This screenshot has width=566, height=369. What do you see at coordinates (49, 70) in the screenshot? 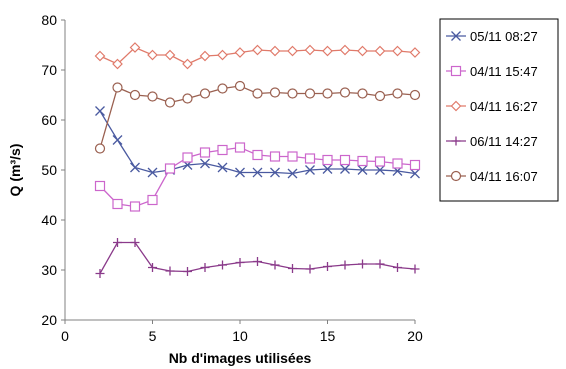
I see `y-tick-label: 70` at bounding box center [49, 70].